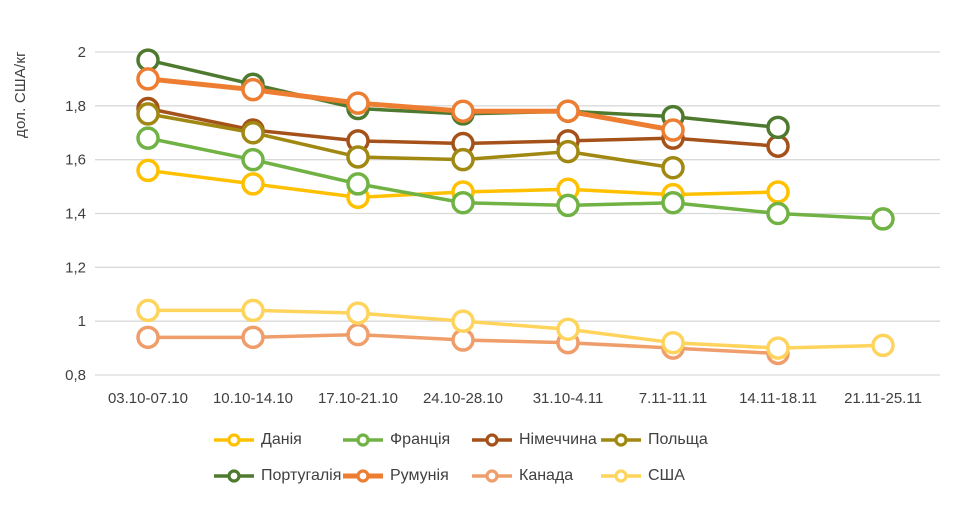 Image resolution: width=975 pixels, height=505 pixels. What do you see at coordinates (253, 398) in the screenshot?
I see `x-tick-label: 10.10-14.10` at bounding box center [253, 398].